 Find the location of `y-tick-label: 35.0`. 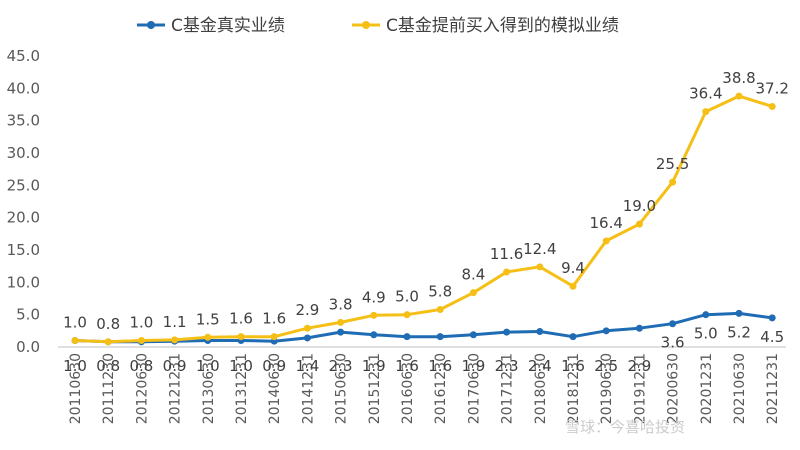

y-tick-label: 35.0 is located at coordinates (23, 121).